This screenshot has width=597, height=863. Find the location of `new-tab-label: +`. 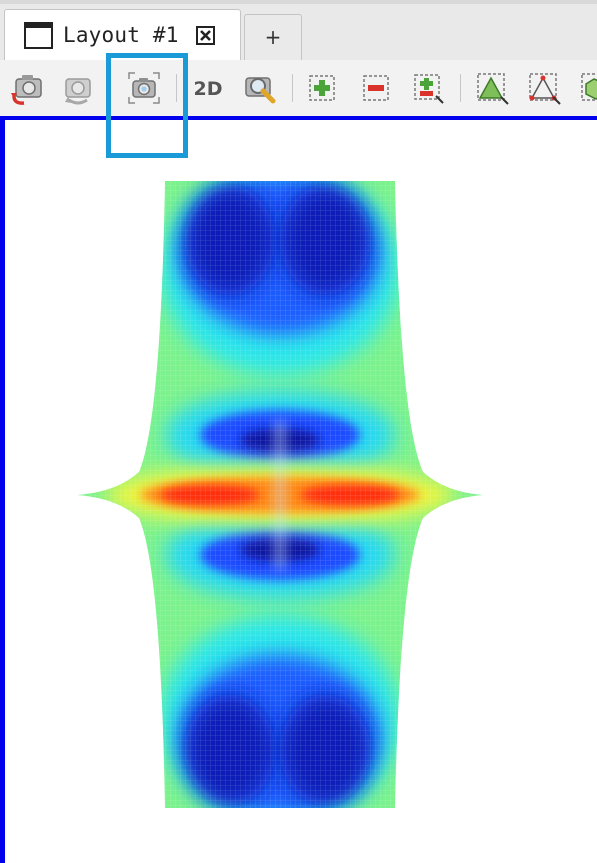

new-tab-label: + is located at coordinates (273, 37).